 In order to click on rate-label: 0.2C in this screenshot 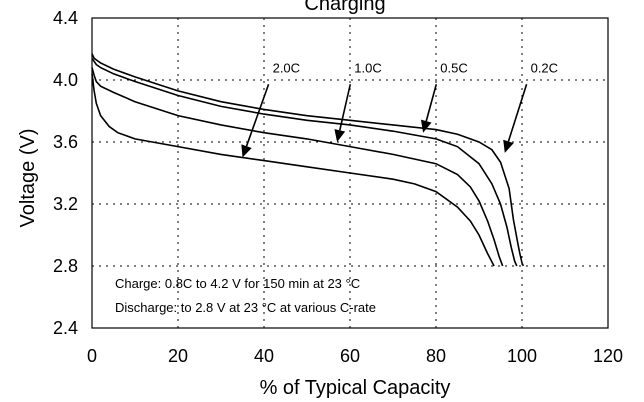, I will do `click(544, 67)`.